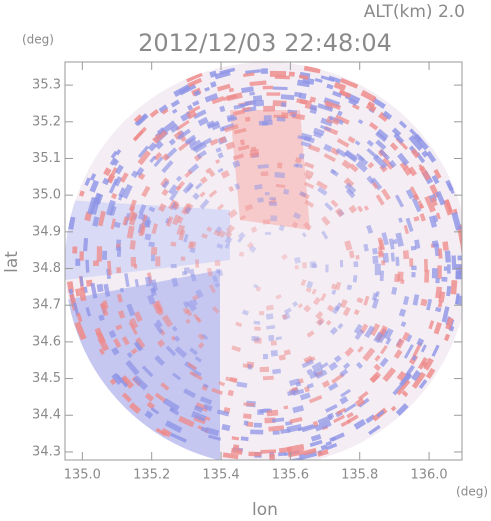  I want to click on x-tick-label: 136.0, so click(428, 475).